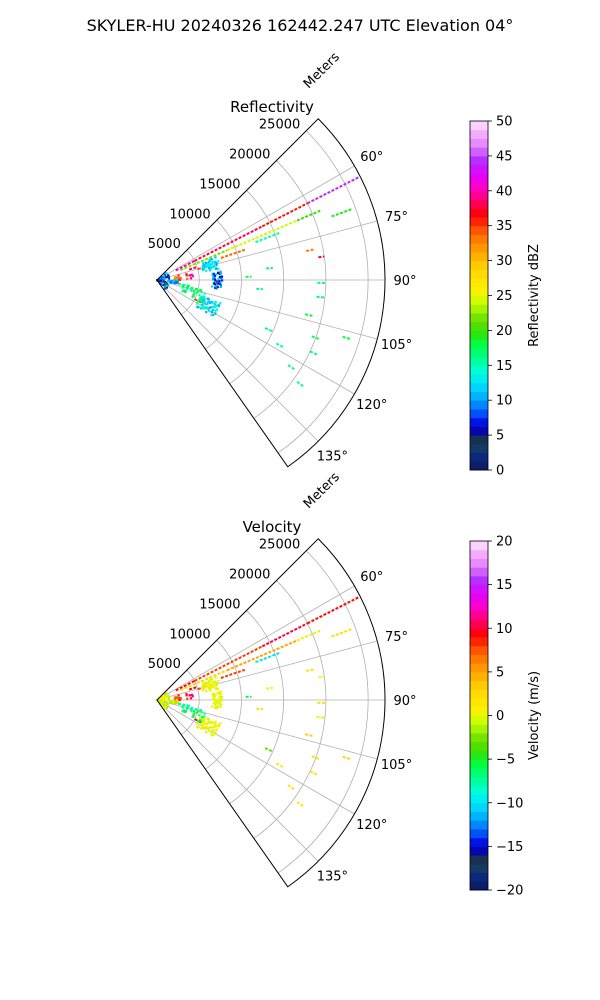 Image resolution: width=600 pixels, height=1000 pixels. I want to click on colorbar-tick-label: 50, so click(504, 122).